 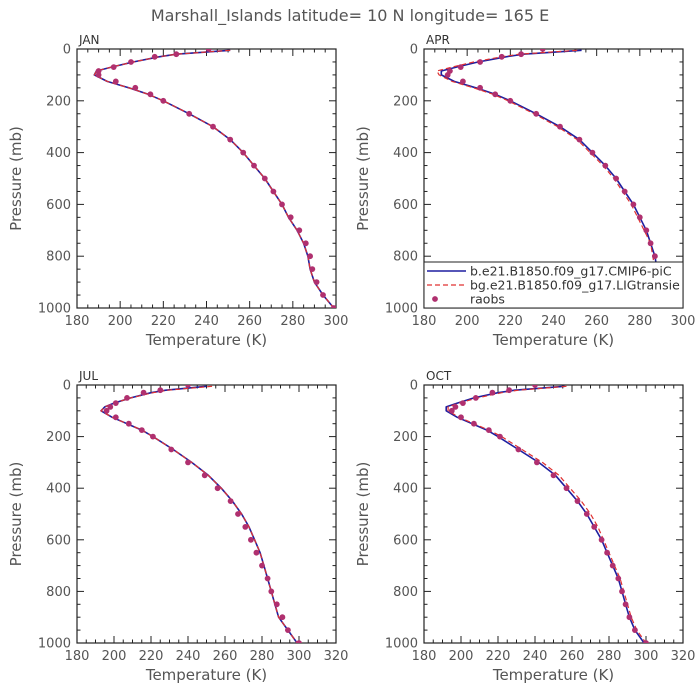 What do you see at coordinates (199, 514) in the screenshot?
I see `series-line-LIGtransient` at bounding box center [199, 514].